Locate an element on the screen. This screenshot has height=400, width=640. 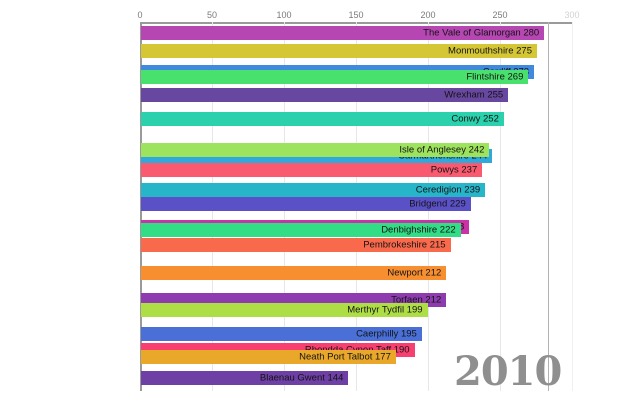
bar-merthyr-tydfil: Merthyr Tydfil 199 is located at coordinates (284, 310).